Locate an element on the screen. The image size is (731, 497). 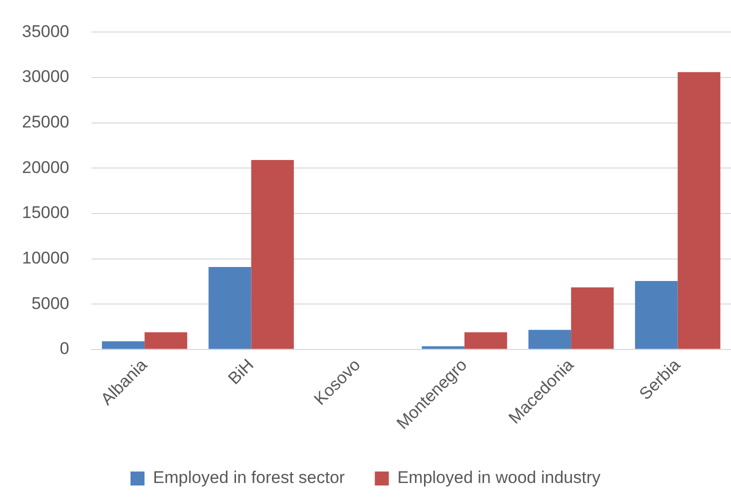
legend-label: Employed in wood industry is located at coordinates (499, 478).